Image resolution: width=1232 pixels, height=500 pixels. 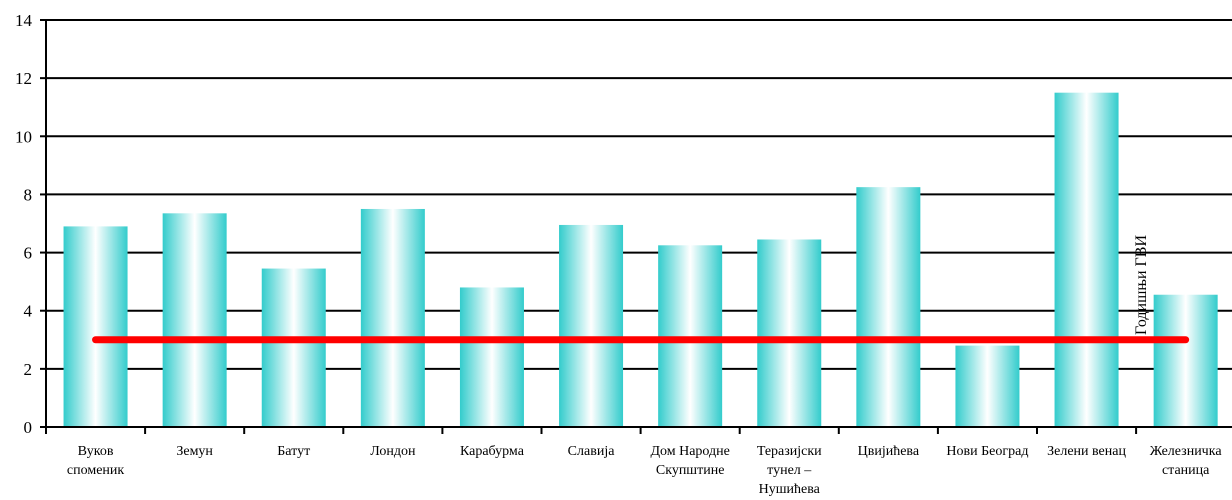 What do you see at coordinates (592, 451) in the screenshot?
I see `x-tick-label: Славија` at bounding box center [592, 451].